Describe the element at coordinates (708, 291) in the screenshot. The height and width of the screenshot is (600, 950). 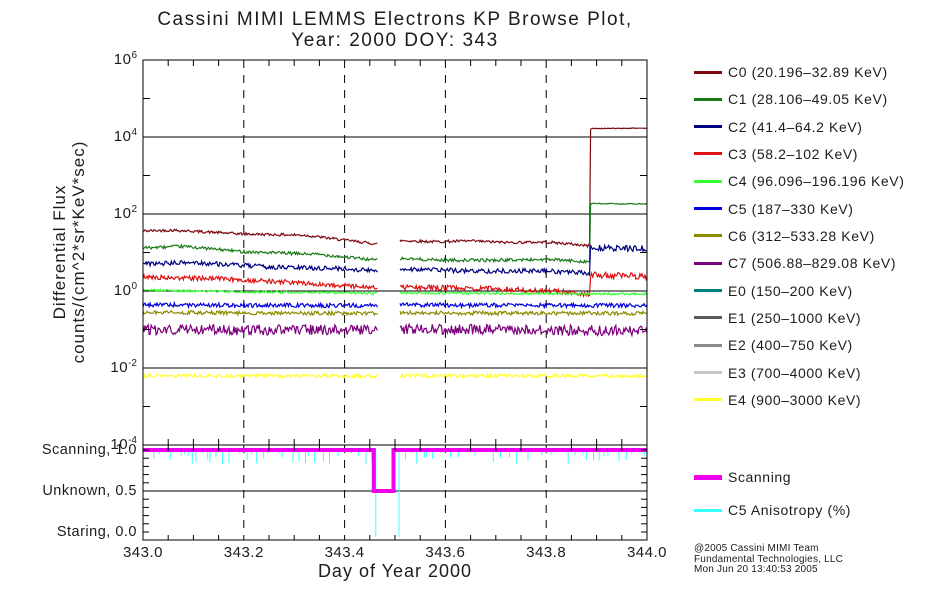
I see `legend-swatch-E0` at that location.